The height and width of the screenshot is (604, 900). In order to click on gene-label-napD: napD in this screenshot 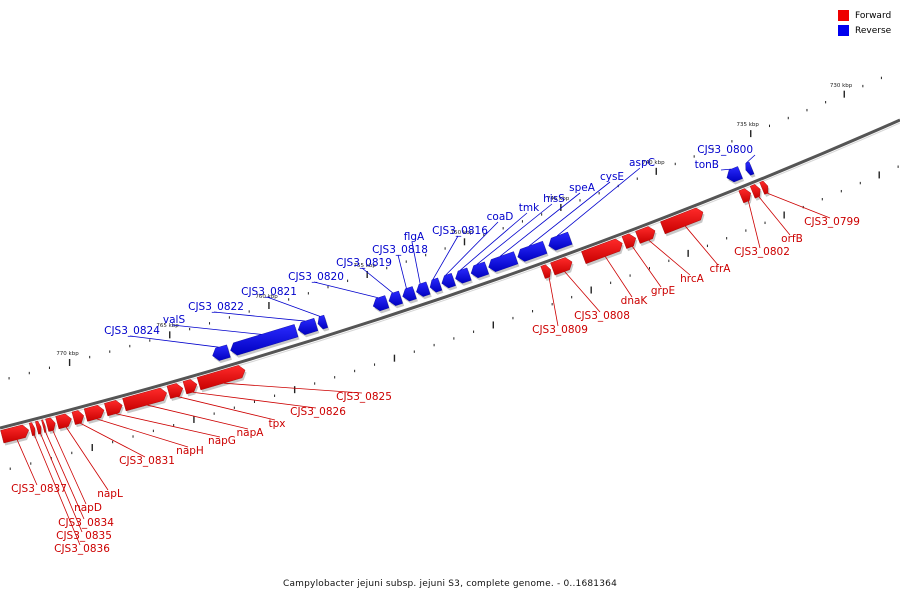, I will do `click(88, 508)`.